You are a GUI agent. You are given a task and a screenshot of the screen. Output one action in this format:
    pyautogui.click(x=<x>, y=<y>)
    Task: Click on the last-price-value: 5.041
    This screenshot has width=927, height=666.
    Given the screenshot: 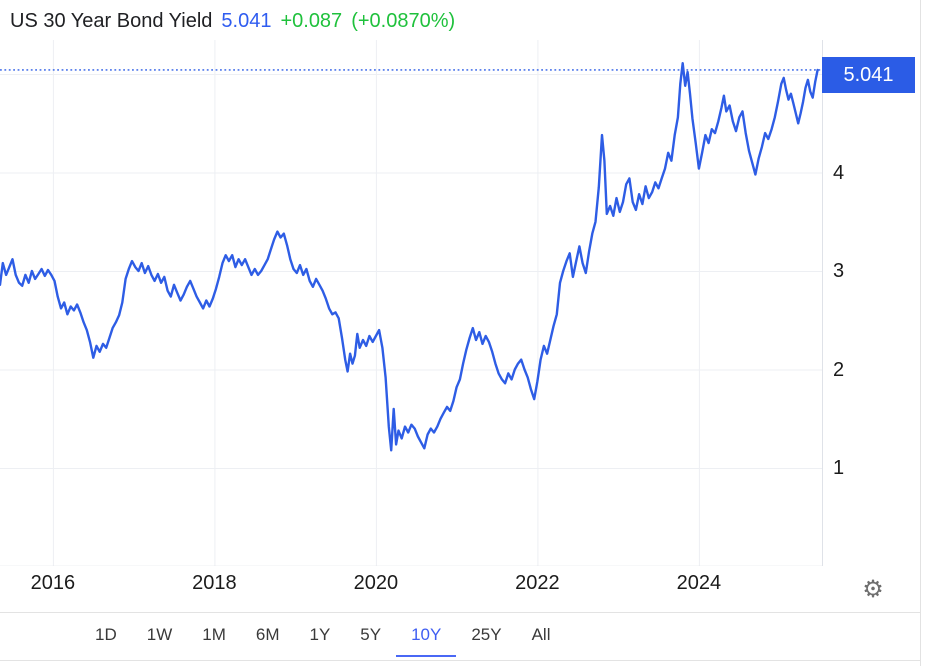 What is the action you would take?
    pyautogui.click(x=246, y=21)
    